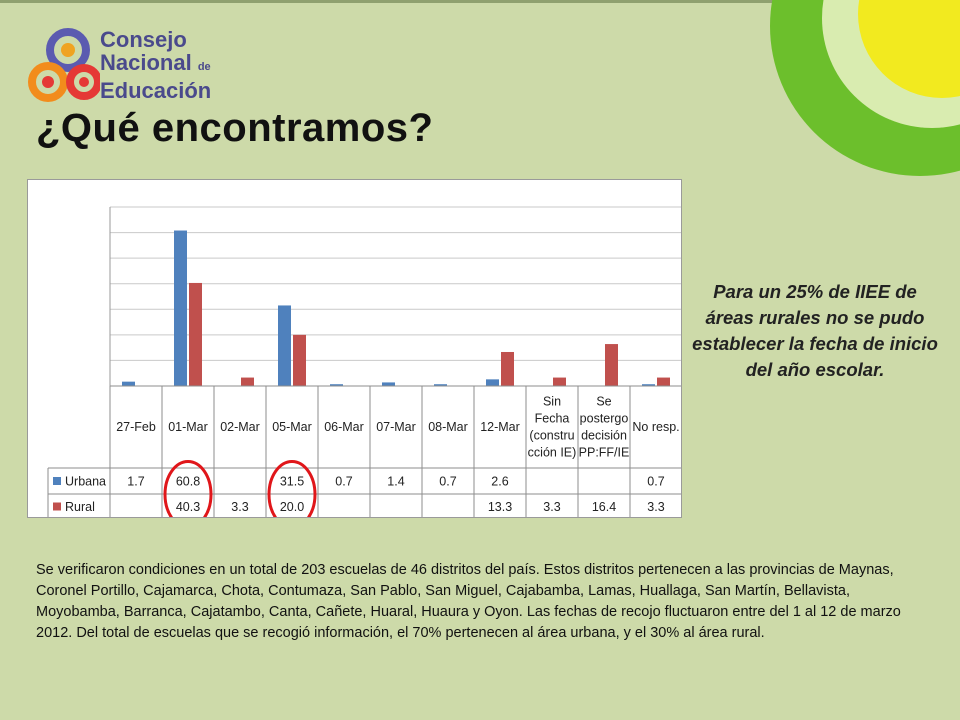  Describe the element at coordinates (552, 419) in the screenshot. I see `category-label-line: Fecha` at that location.